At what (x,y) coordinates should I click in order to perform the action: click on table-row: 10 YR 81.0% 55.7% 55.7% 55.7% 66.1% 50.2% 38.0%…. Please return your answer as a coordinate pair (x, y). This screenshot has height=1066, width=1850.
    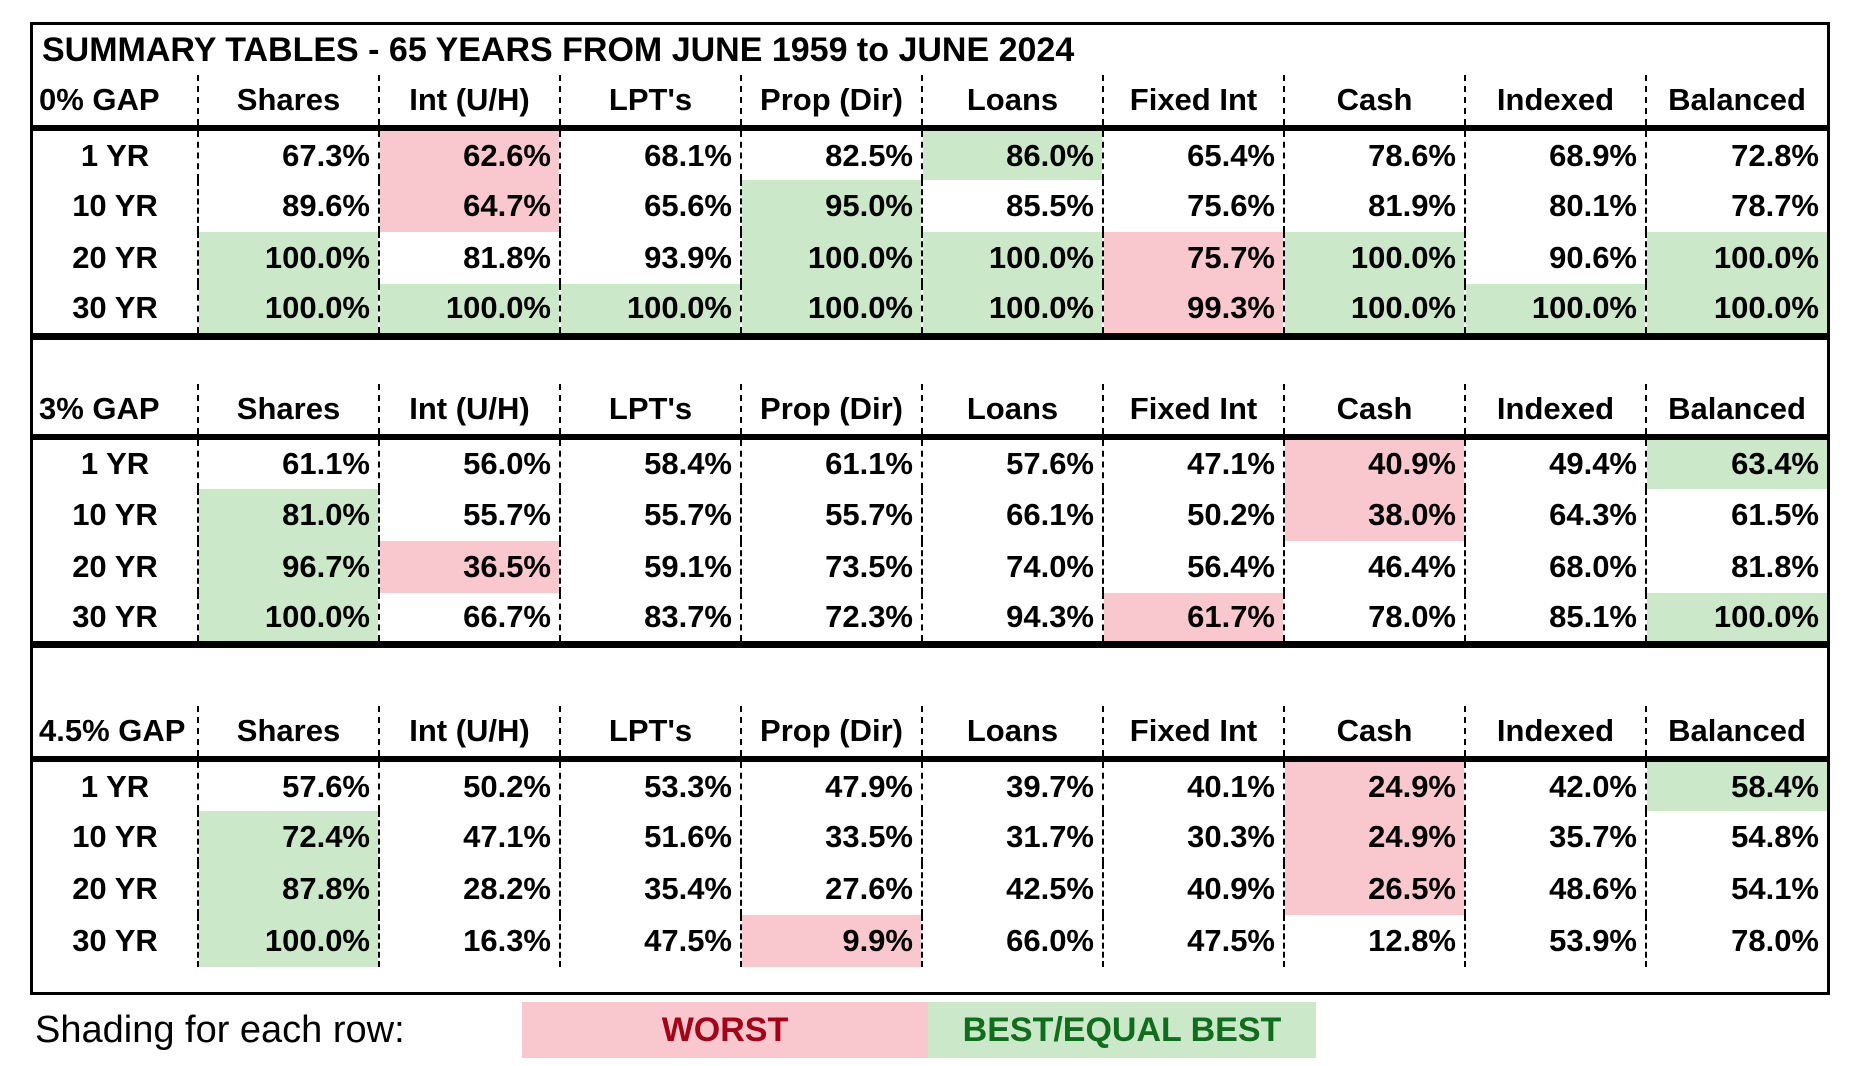
    Looking at the image, I should click on (930, 514).